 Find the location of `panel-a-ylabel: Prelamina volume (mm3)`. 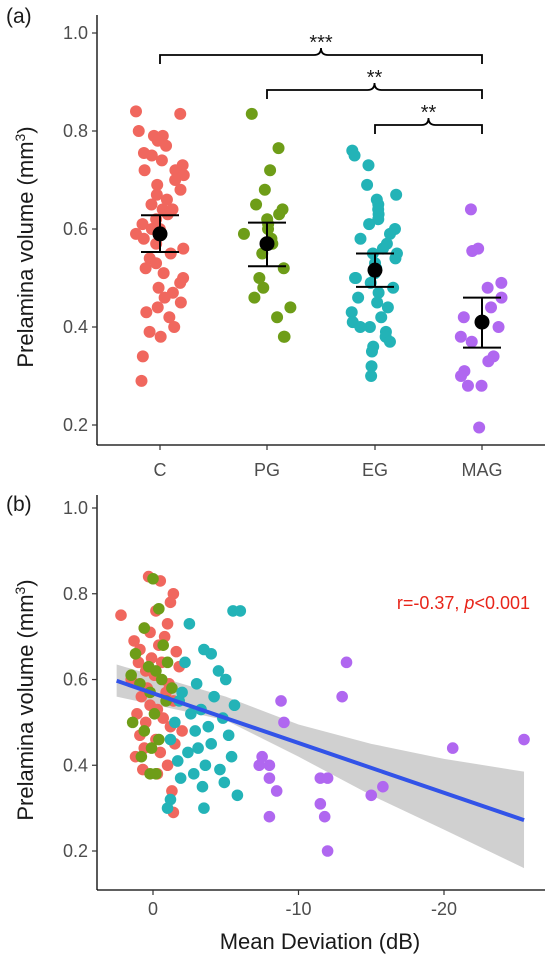

panel-a-ylabel: Prelamina volume (mm3) is located at coordinates (25, 246).